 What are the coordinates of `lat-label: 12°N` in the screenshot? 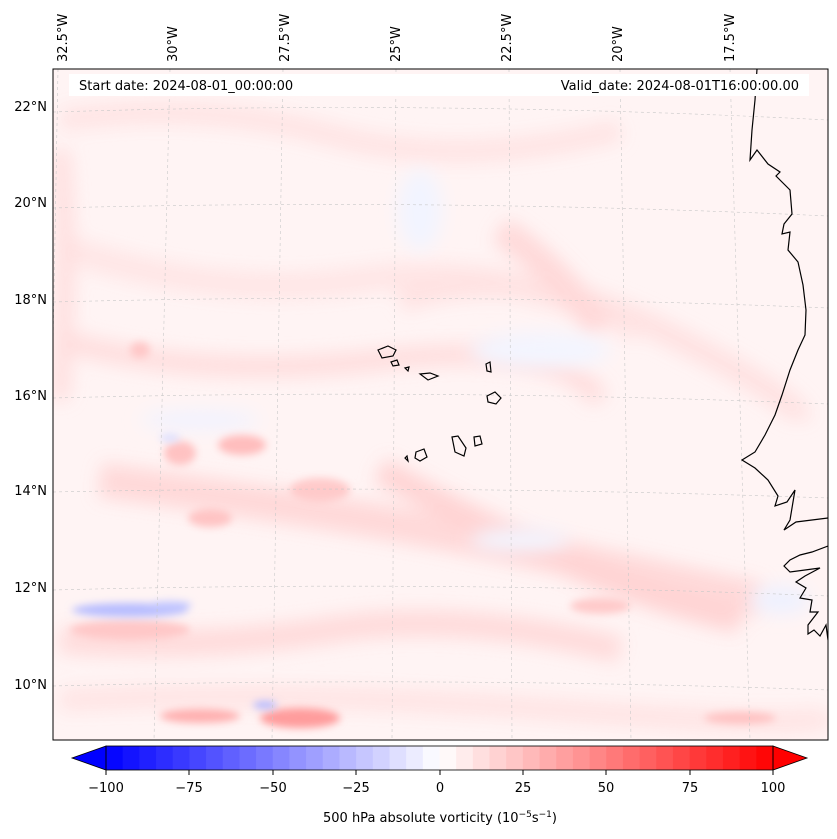 It's located at (30, 588).